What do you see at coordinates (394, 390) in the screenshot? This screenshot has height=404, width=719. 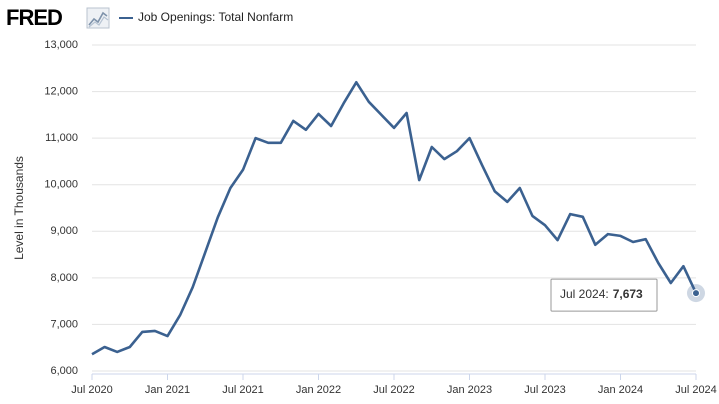 I see `x-tick-label: Jul 2022` at bounding box center [394, 390].